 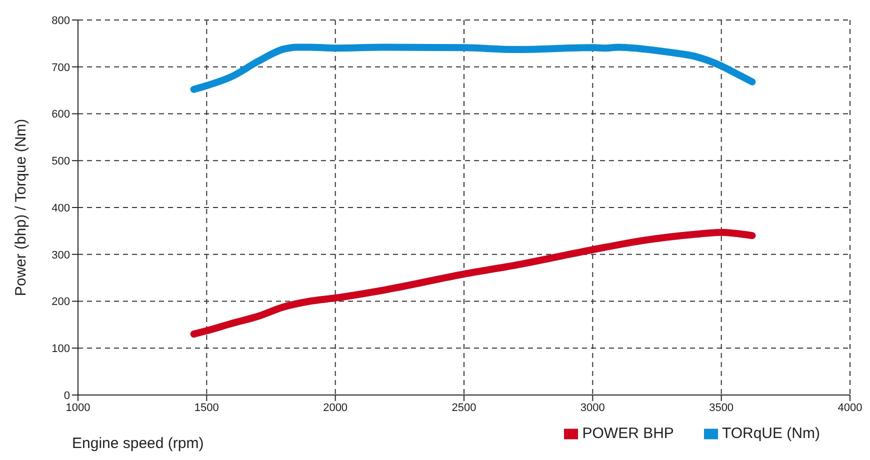 I want to click on y-tick-label: 400, so click(x=61, y=208).